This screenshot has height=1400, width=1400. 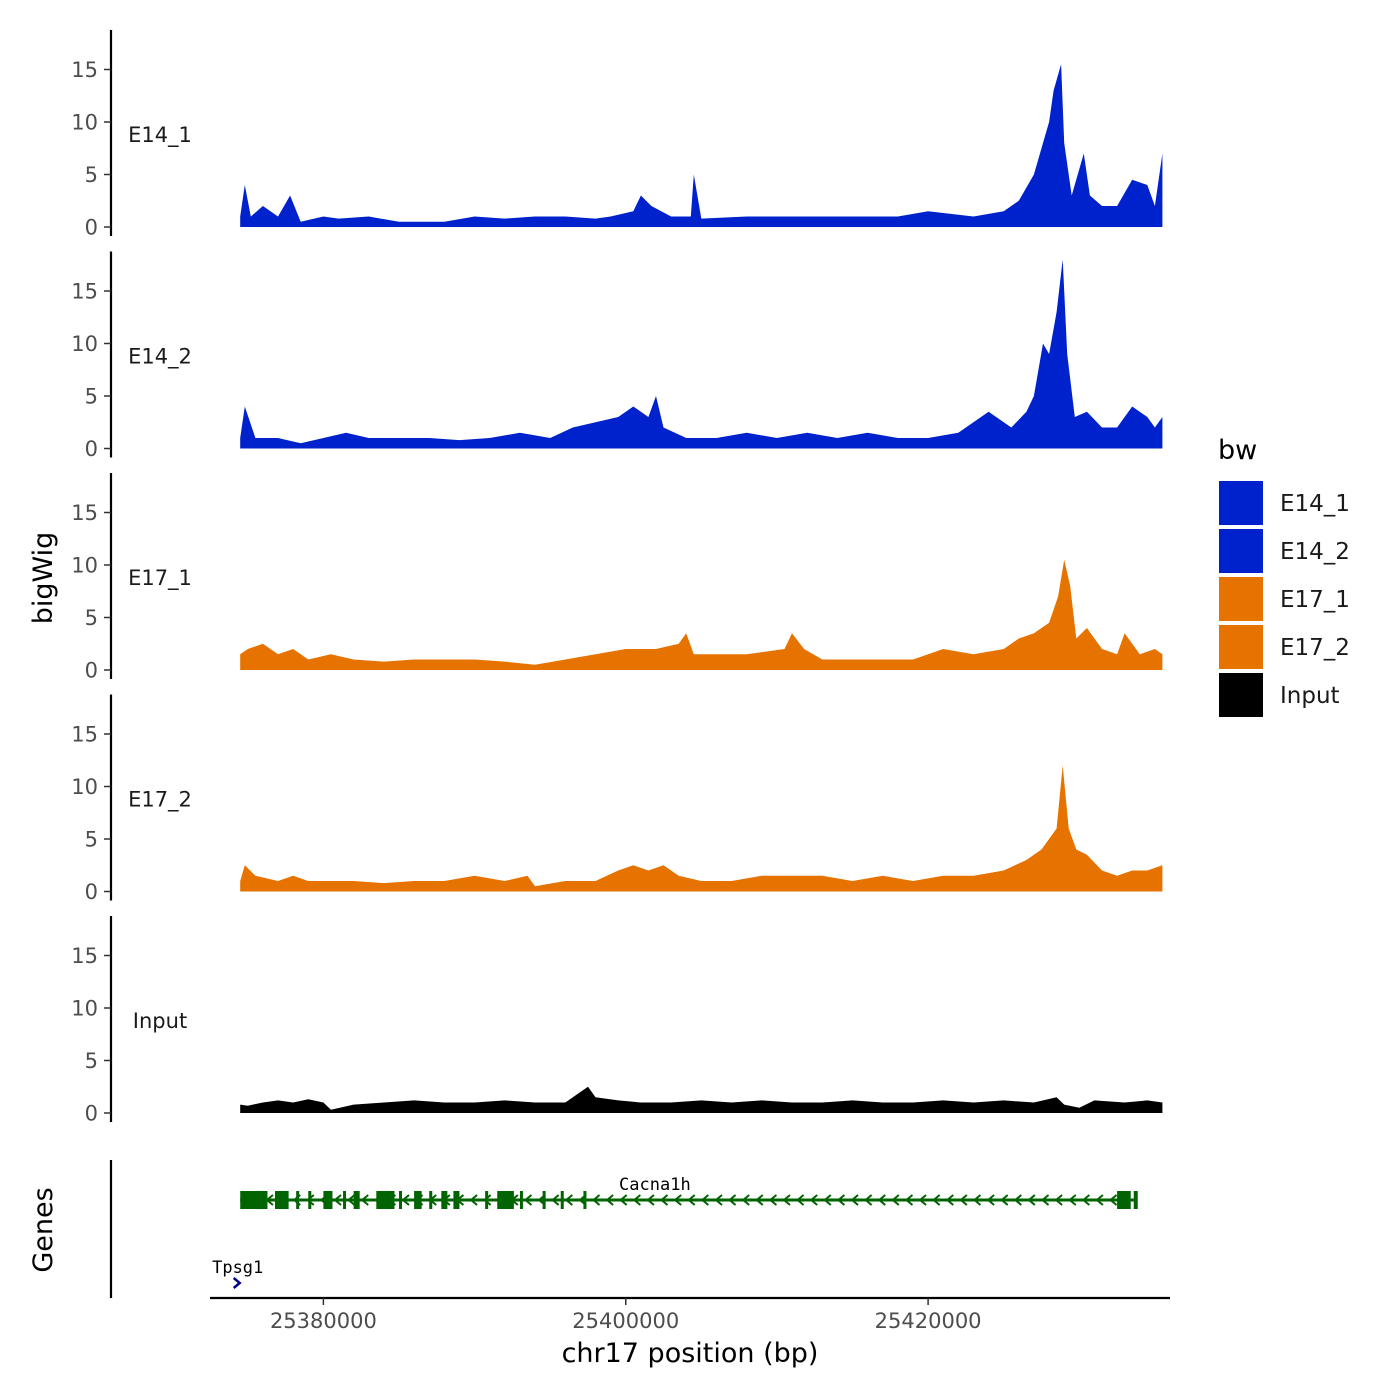 I want to click on track-label: Input, so click(x=160, y=1021).